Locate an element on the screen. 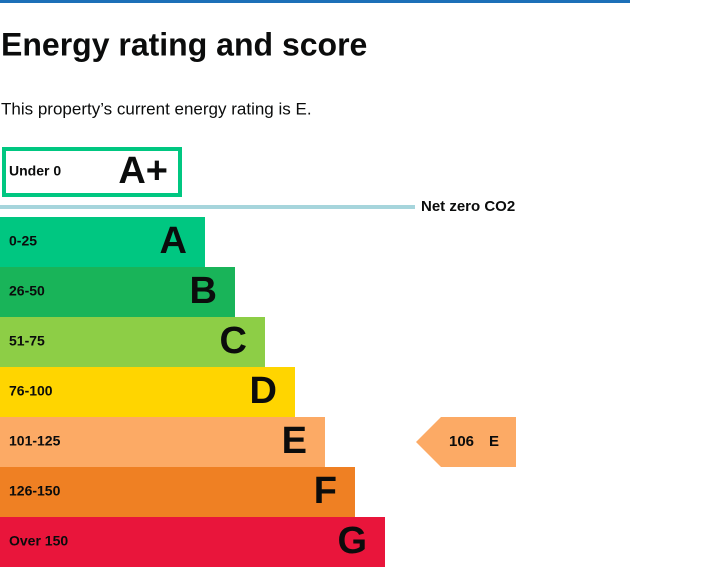 The image size is (718, 569). band-range: 126-150 is located at coordinates (35, 491).